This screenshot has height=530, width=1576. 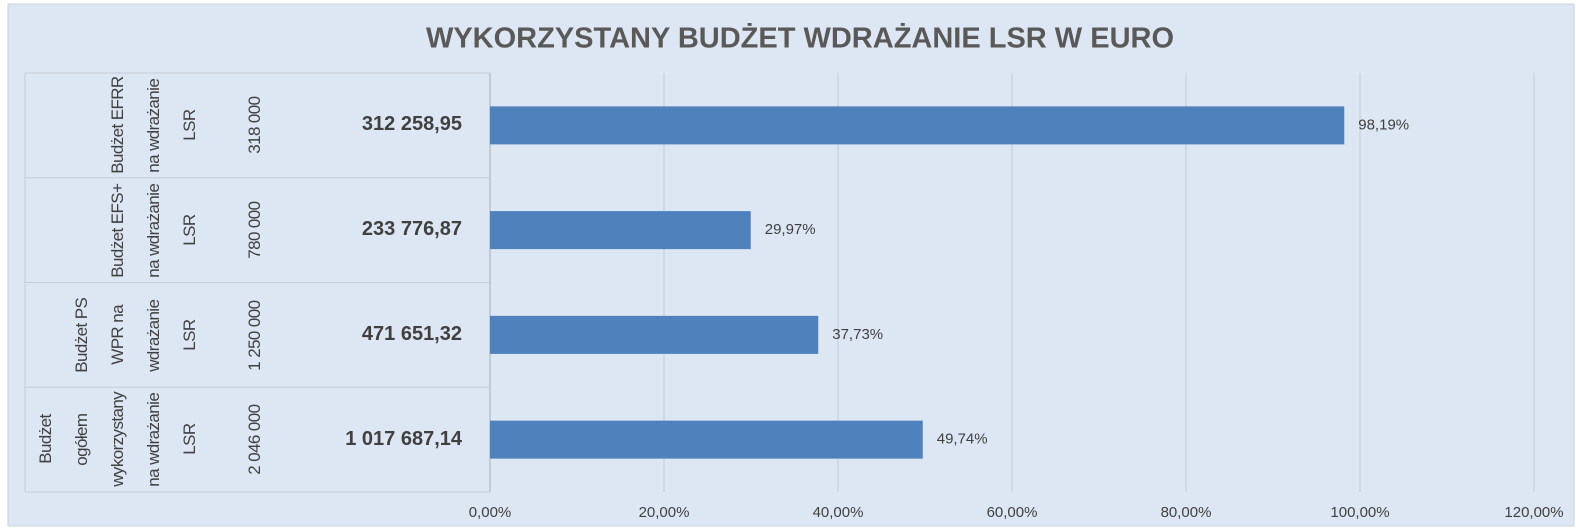 I want to click on x-tick-label: 40,00%, so click(x=838, y=512).